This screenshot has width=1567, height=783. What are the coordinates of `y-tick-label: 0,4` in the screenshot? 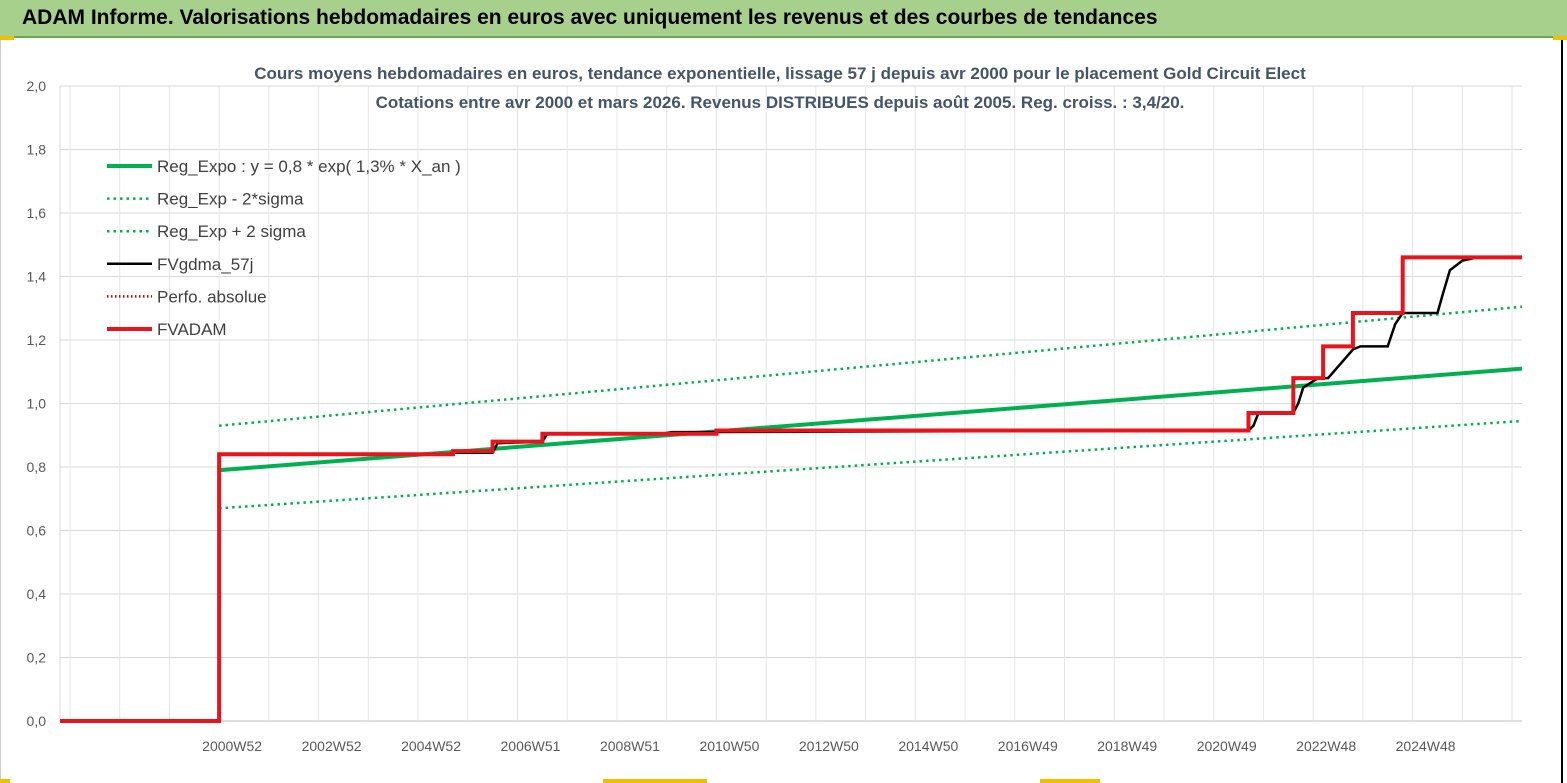 It's located at (37, 594).